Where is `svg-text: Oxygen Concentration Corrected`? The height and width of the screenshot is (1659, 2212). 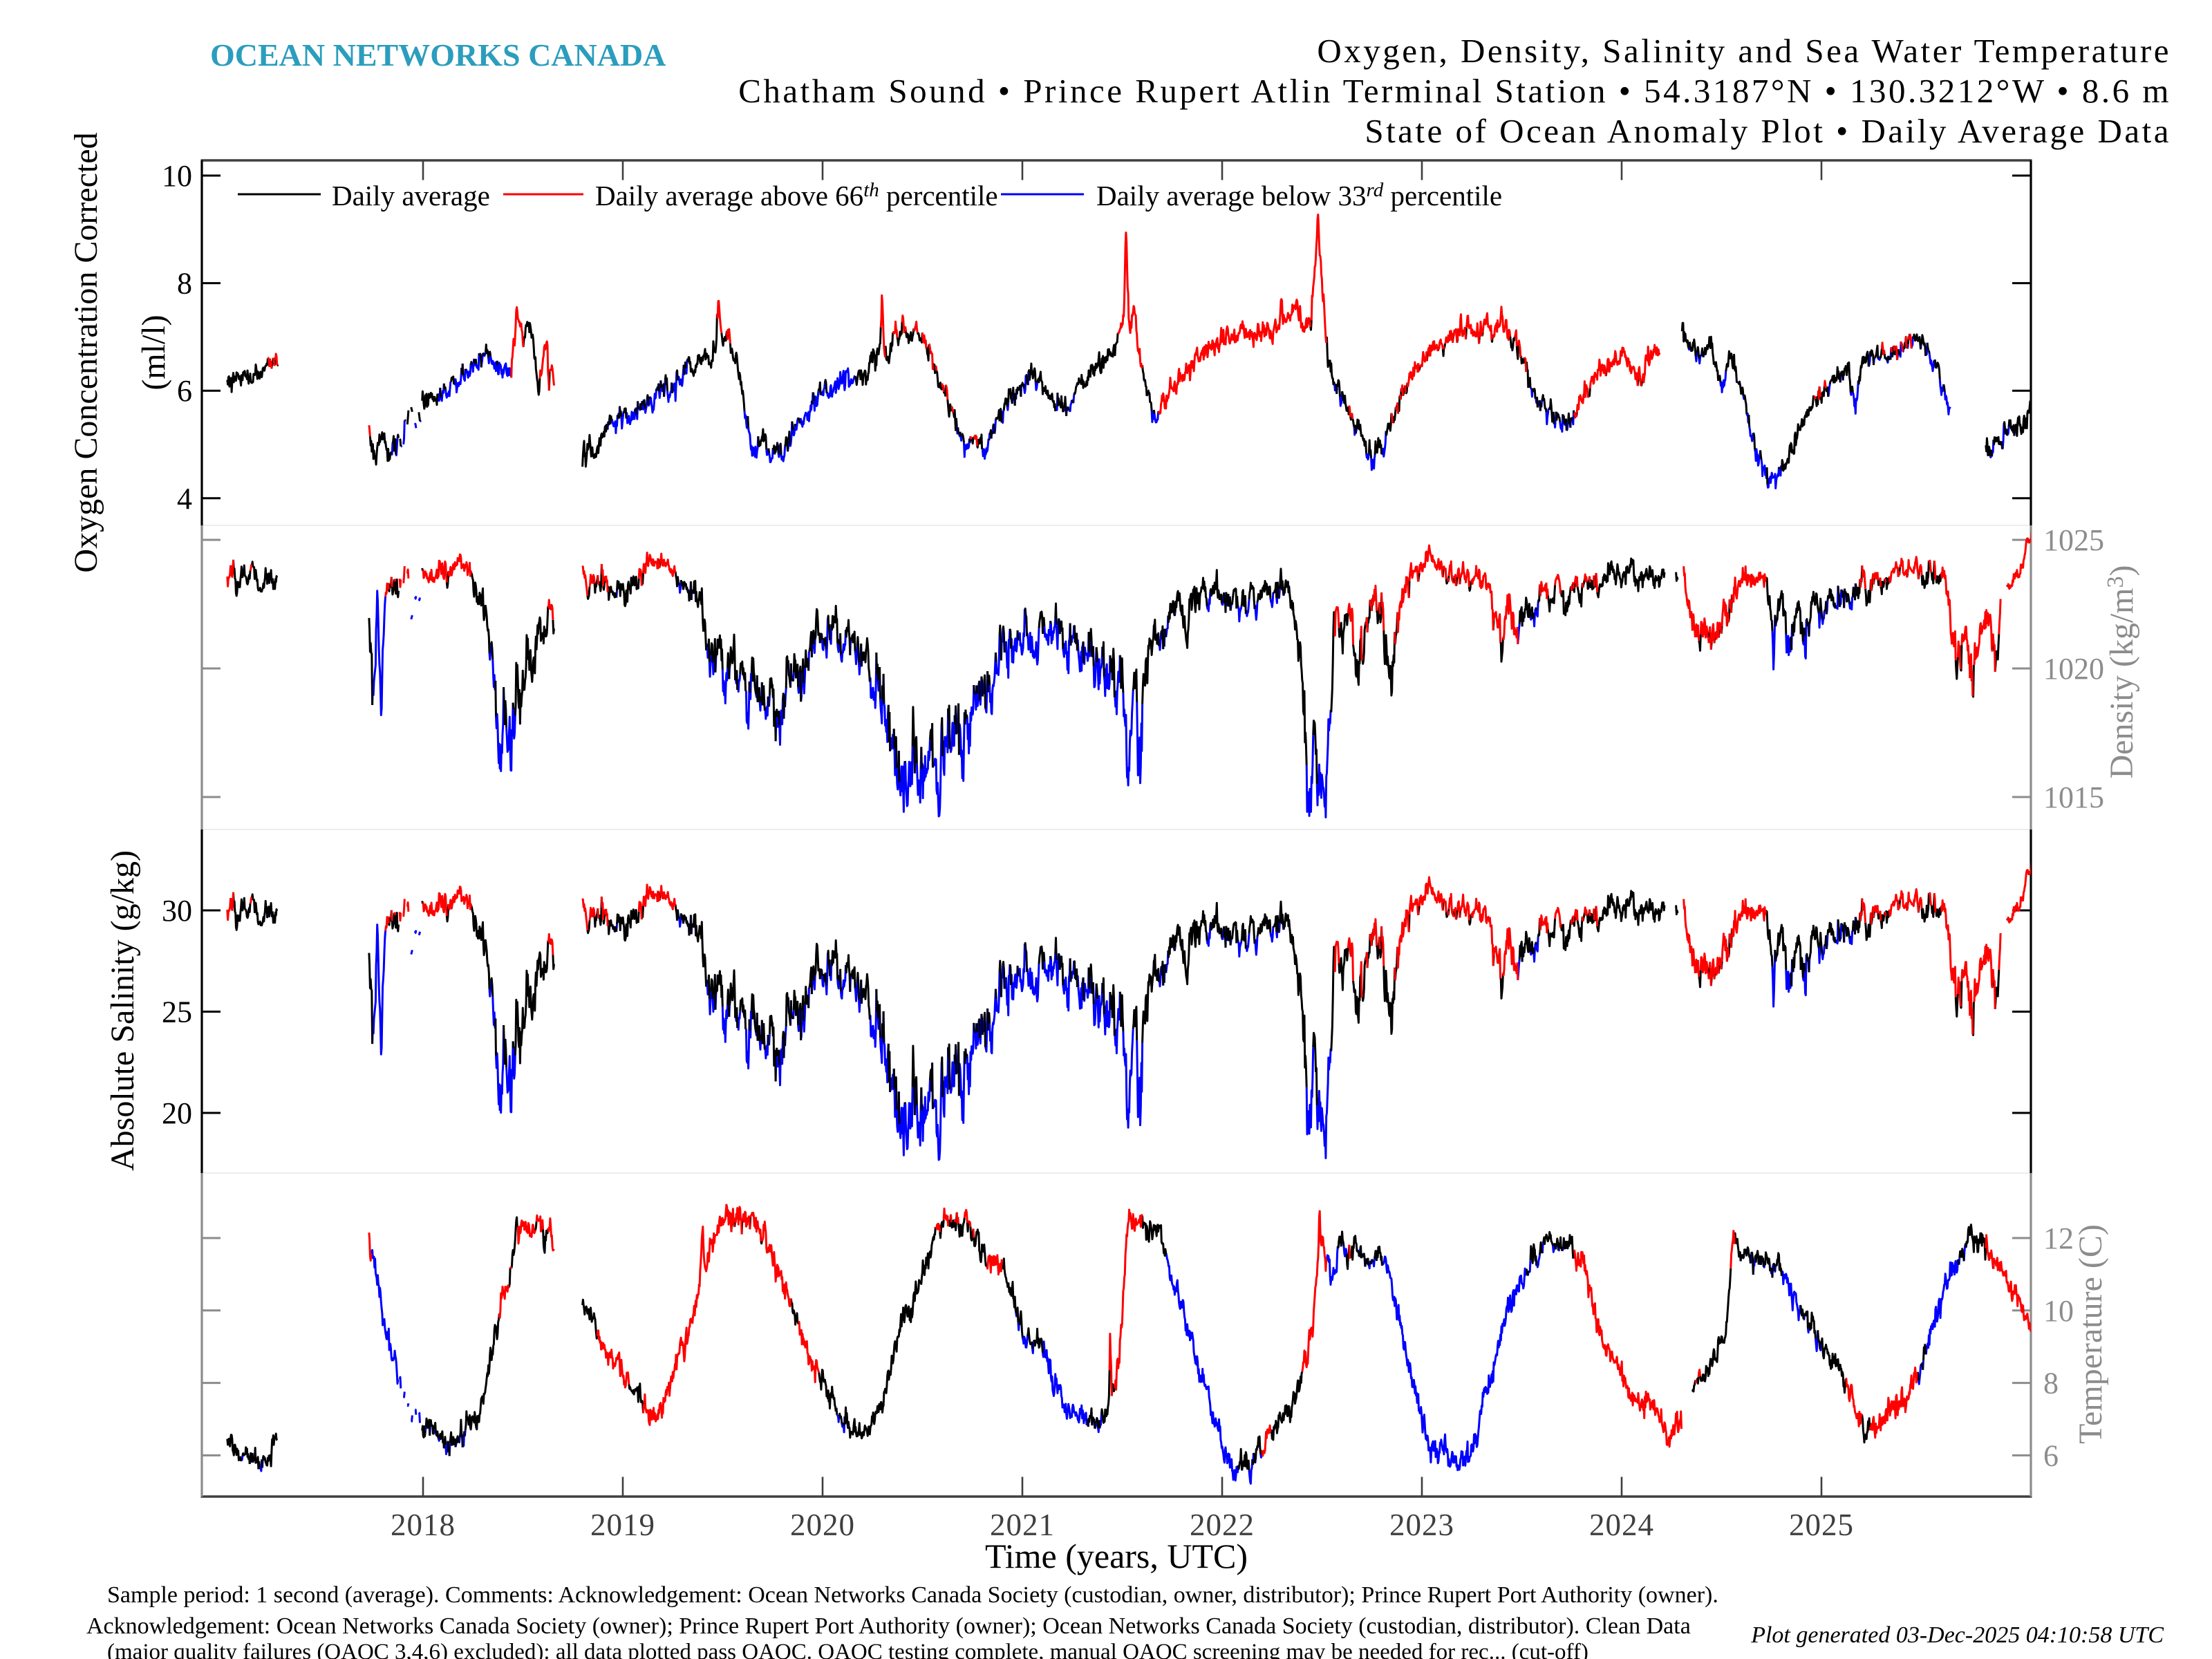 svg-text: Oxygen Concentration Corrected is located at coordinates (86, 352).